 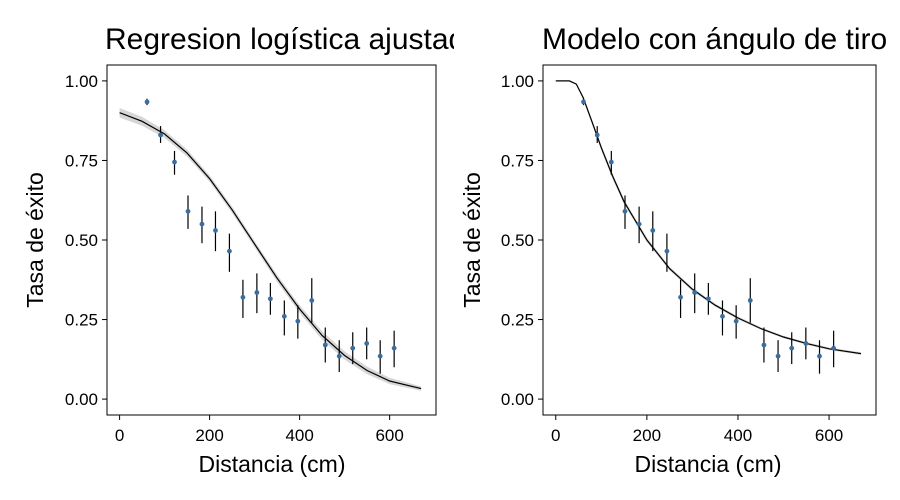 I want to click on panel-2-y-axis-title: Tasa de éxito, so click(x=472, y=240).